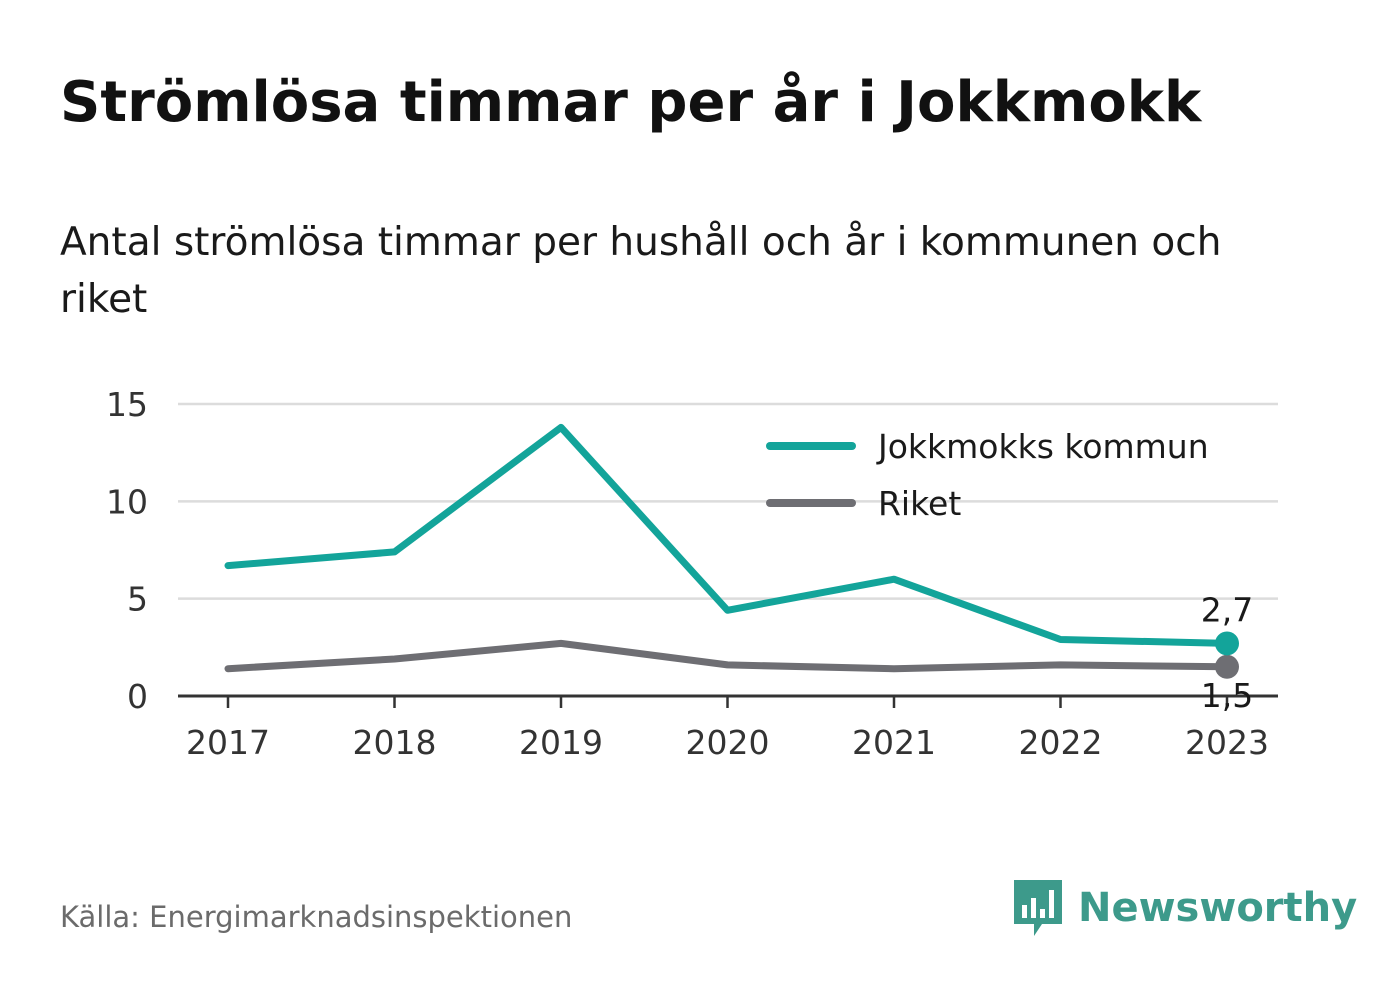 This screenshot has height=999, width=1382. Describe the element at coordinates (137, 696) in the screenshot. I see `y-tick-label: 0` at that location.